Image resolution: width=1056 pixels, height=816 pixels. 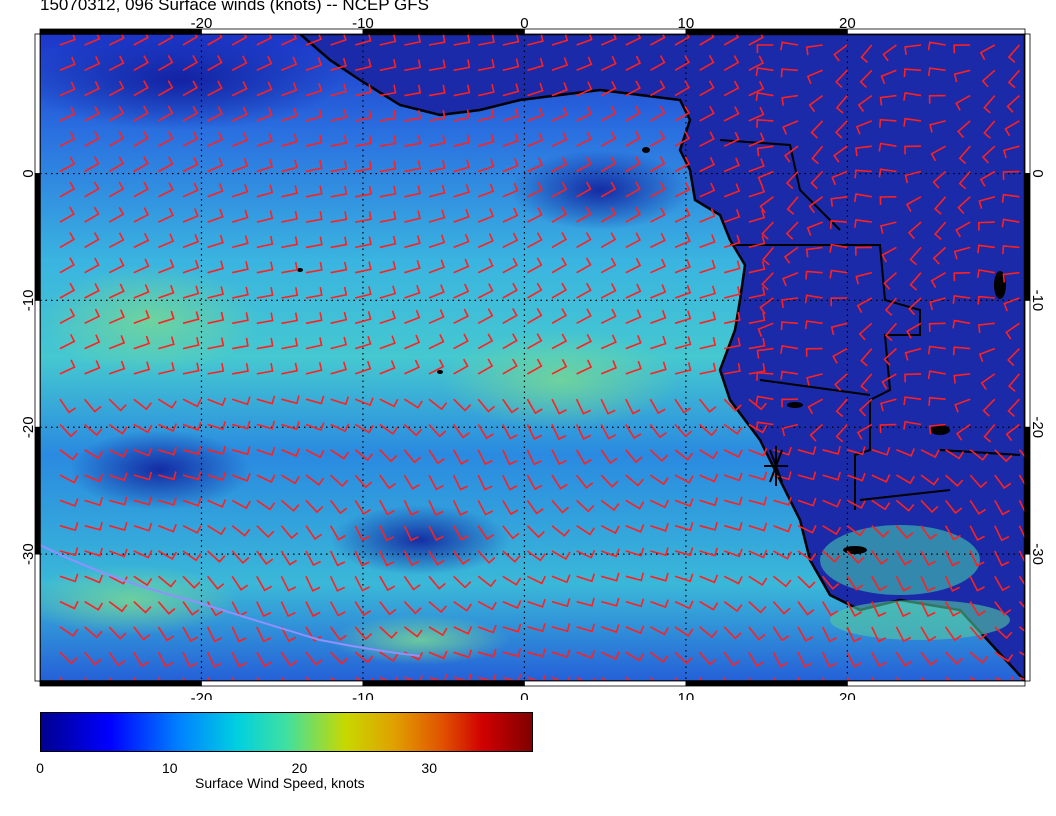 I want to click on lat-tick-label-right: -30, so click(x=1037, y=554).